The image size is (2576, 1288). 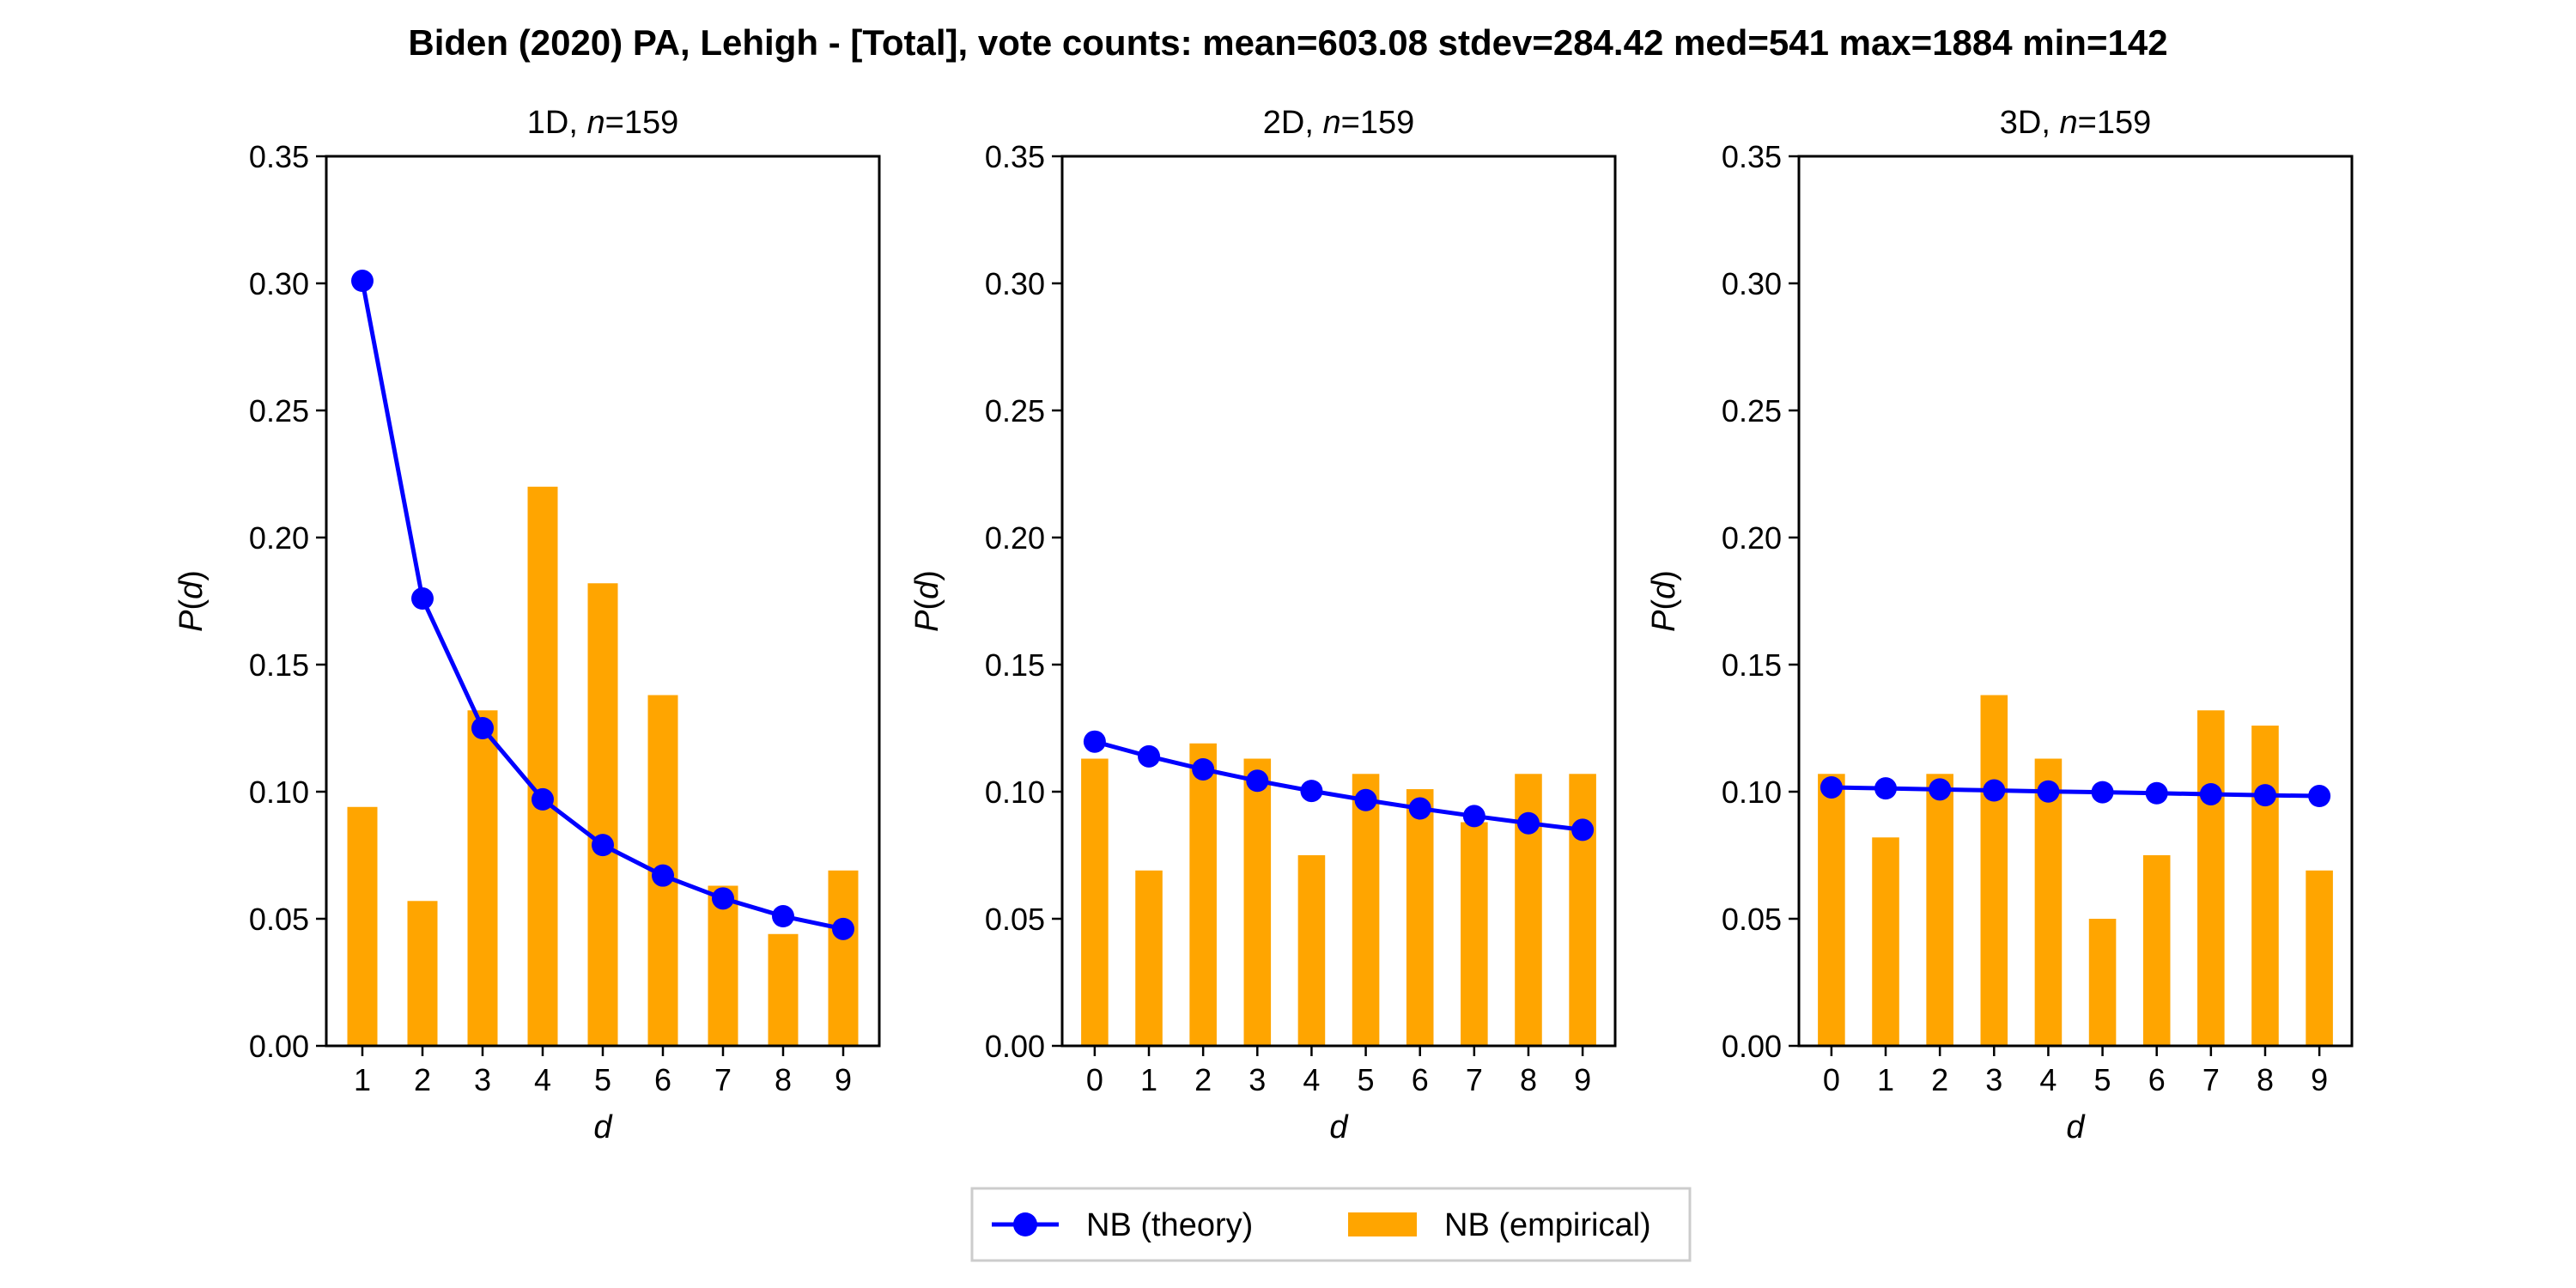 I want to click on panel-title-2d: 2D, n=159, so click(x=1338, y=123).